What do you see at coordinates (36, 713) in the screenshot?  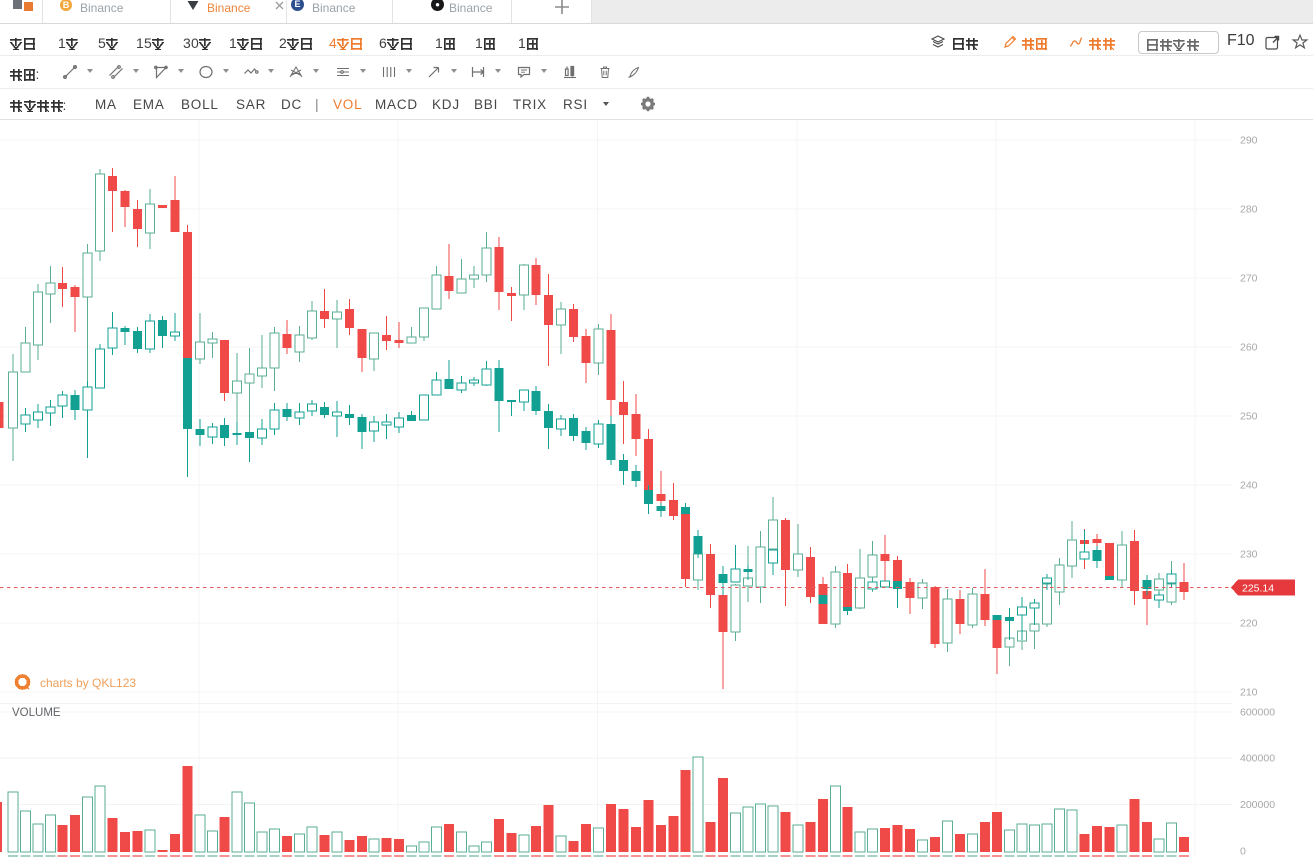 I see `svg-text: VOLUME` at bounding box center [36, 713].